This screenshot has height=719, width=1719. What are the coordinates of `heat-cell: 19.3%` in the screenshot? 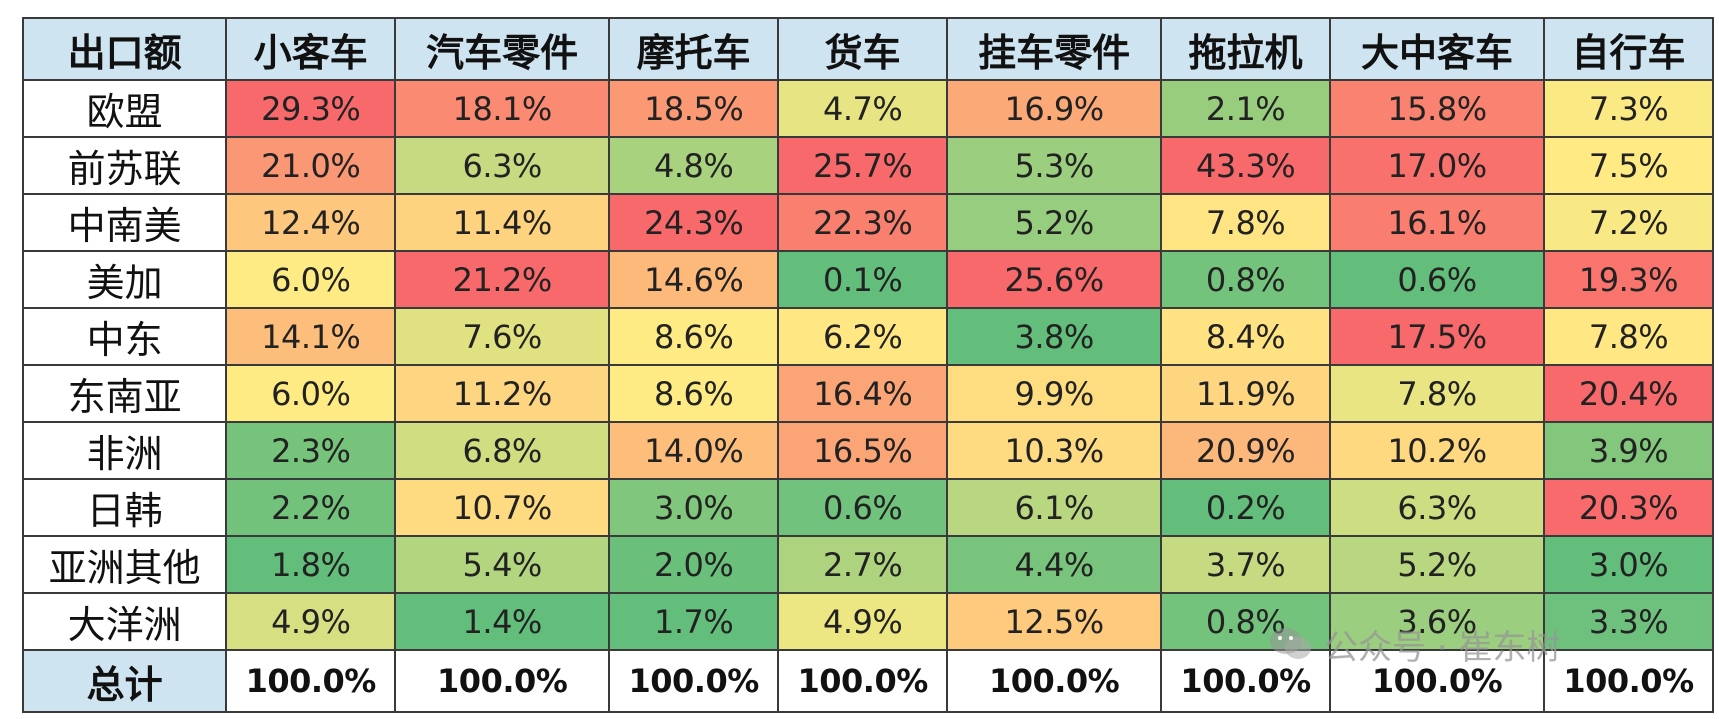 It's located at (1628, 279).